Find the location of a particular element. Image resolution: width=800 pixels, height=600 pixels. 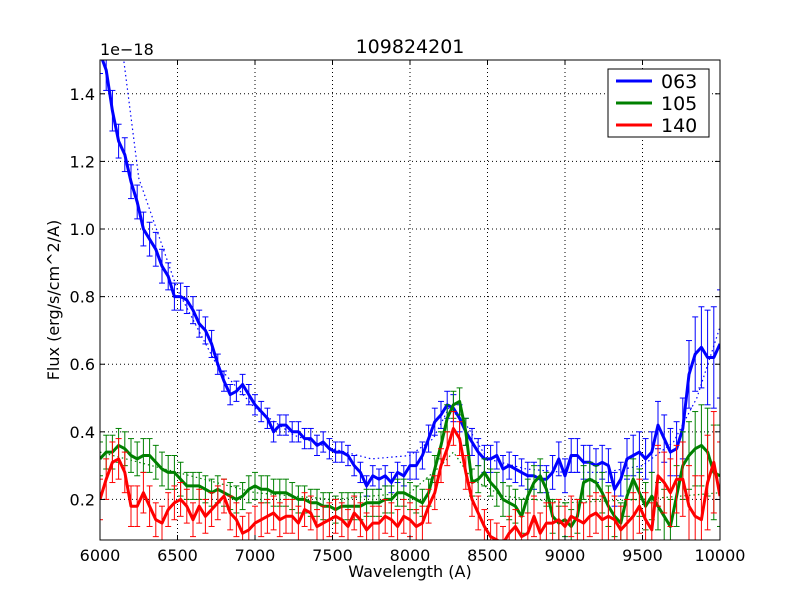

x-tick-label: 8000 is located at coordinates (410, 555).